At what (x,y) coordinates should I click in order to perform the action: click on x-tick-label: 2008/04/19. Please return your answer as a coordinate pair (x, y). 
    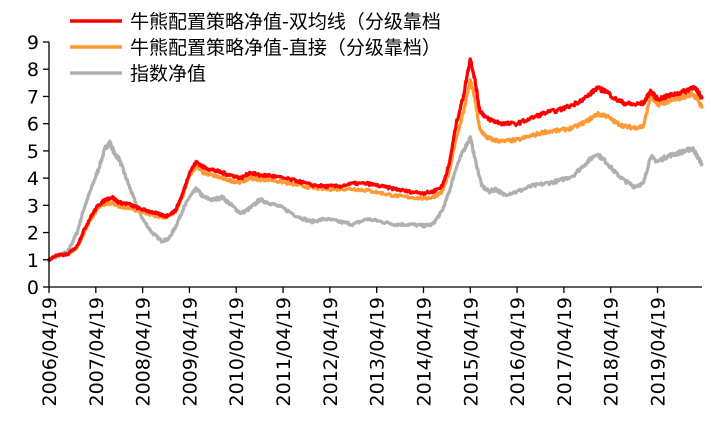
    Looking at the image, I should click on (144, 352).